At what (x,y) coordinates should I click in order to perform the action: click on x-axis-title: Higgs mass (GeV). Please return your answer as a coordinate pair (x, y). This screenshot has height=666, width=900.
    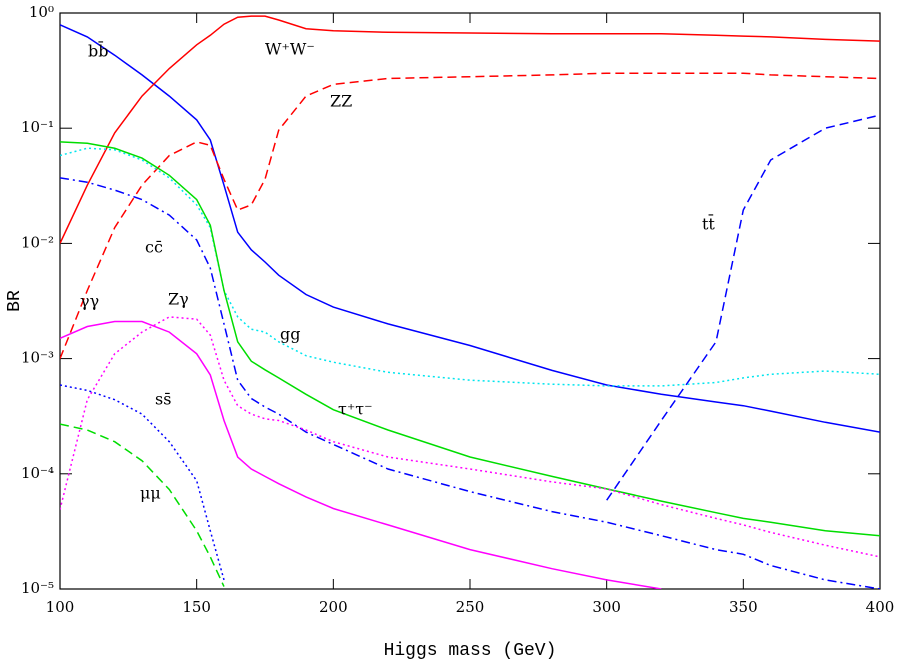
    Looking at the image, I should click on (470, 651).